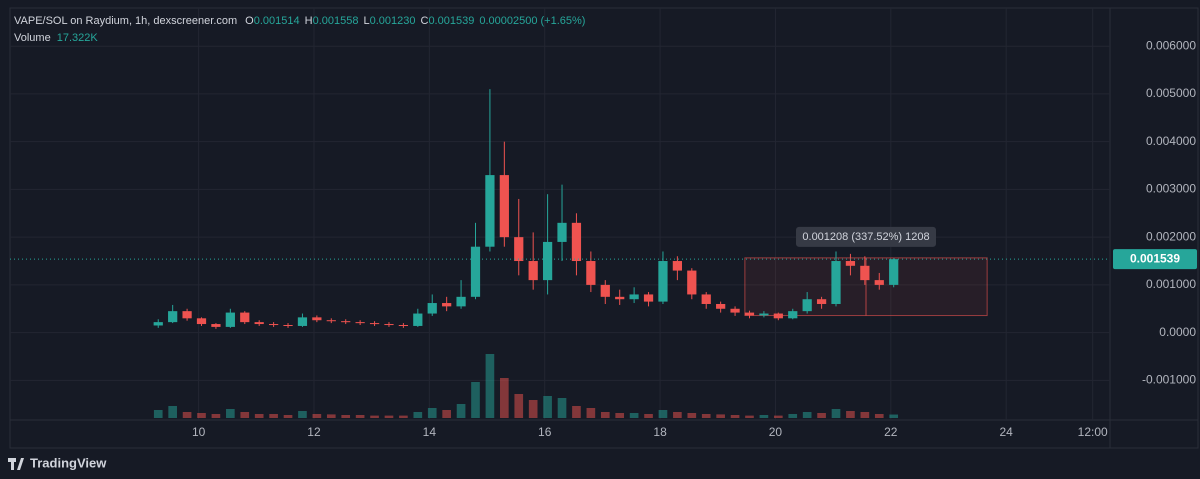 This screenshot has height=479, width=1200. Describe the element at coordinates (249, 21) in the screenshot. I see `ohlc-key: O` at that location.